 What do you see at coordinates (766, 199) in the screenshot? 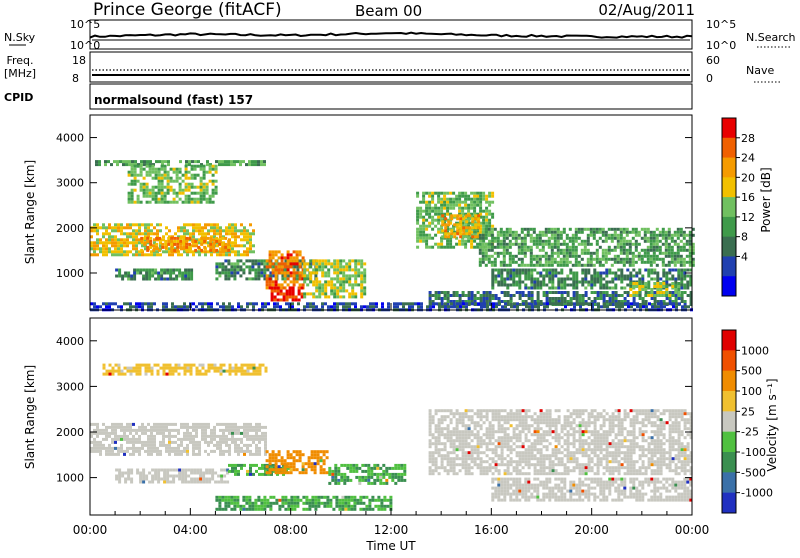
I see `power-colorbar-label: Power [dB]` at bounding box center [766, 199].